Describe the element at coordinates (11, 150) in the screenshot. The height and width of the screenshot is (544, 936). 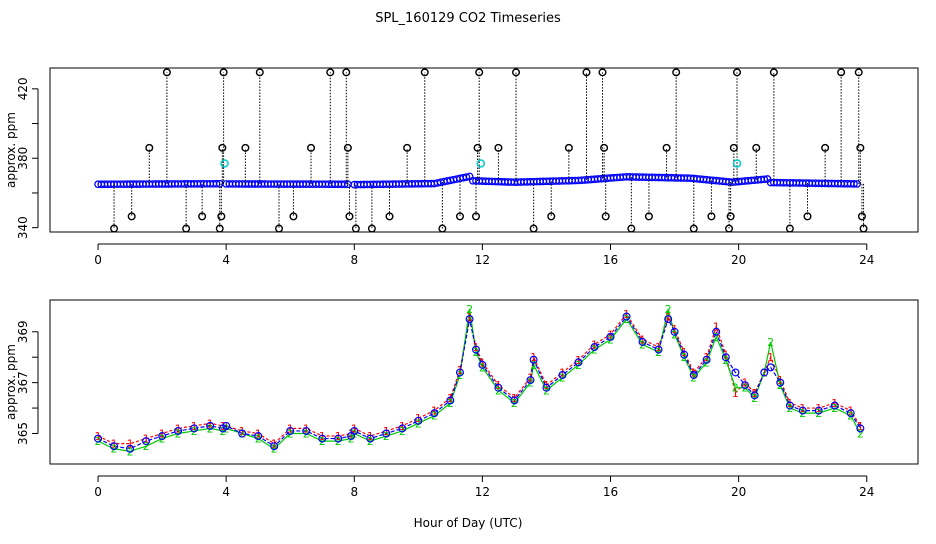
I see `panel-top-ylabel: approx. ppm` at that location.